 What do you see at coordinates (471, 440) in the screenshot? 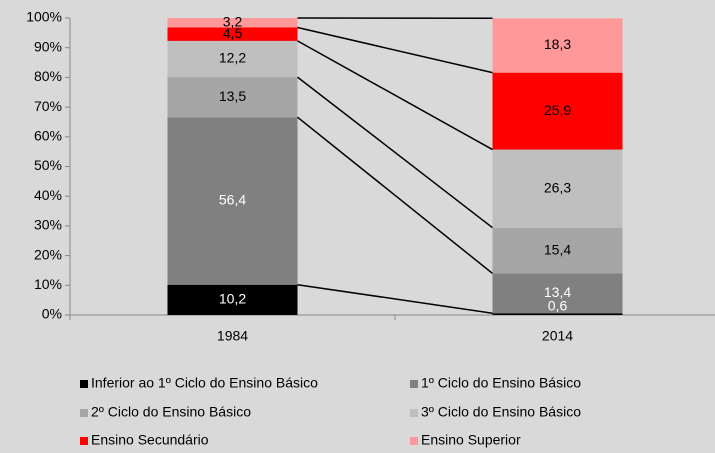
I see `legend-label: Ensino Superior` at bounding box center [471, 440].